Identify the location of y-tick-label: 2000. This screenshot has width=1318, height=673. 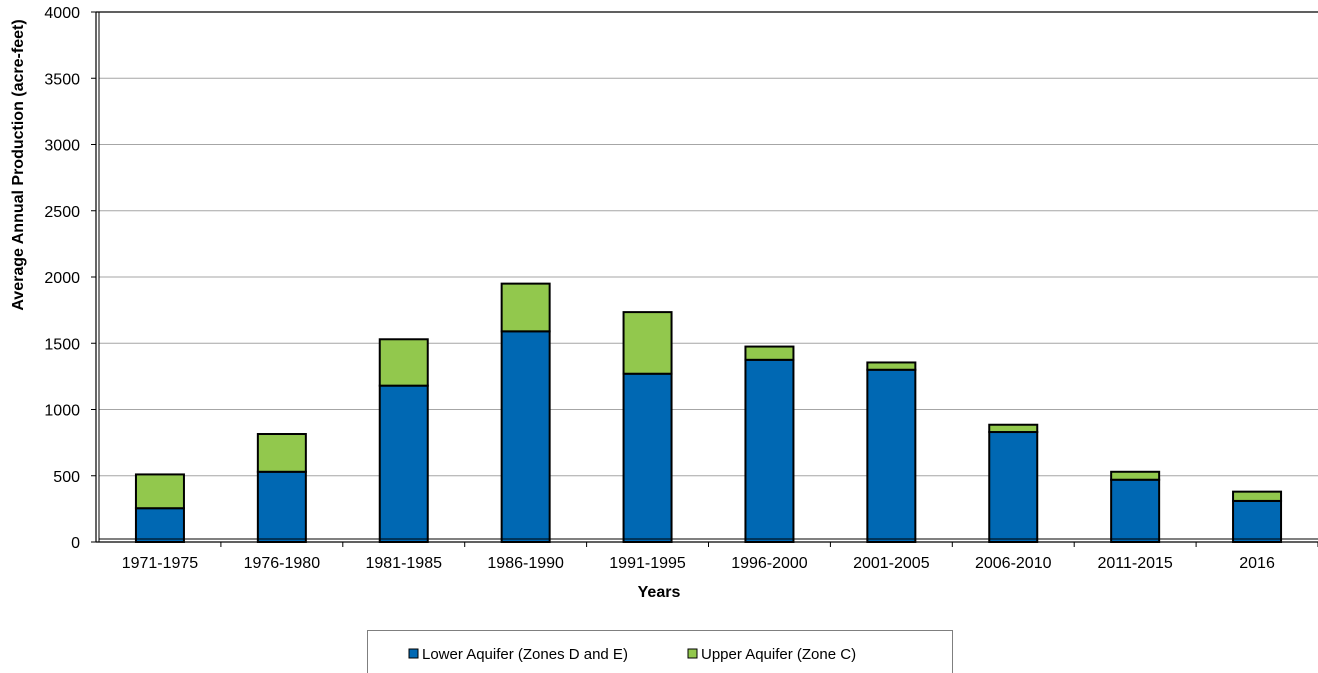
(62, 278).